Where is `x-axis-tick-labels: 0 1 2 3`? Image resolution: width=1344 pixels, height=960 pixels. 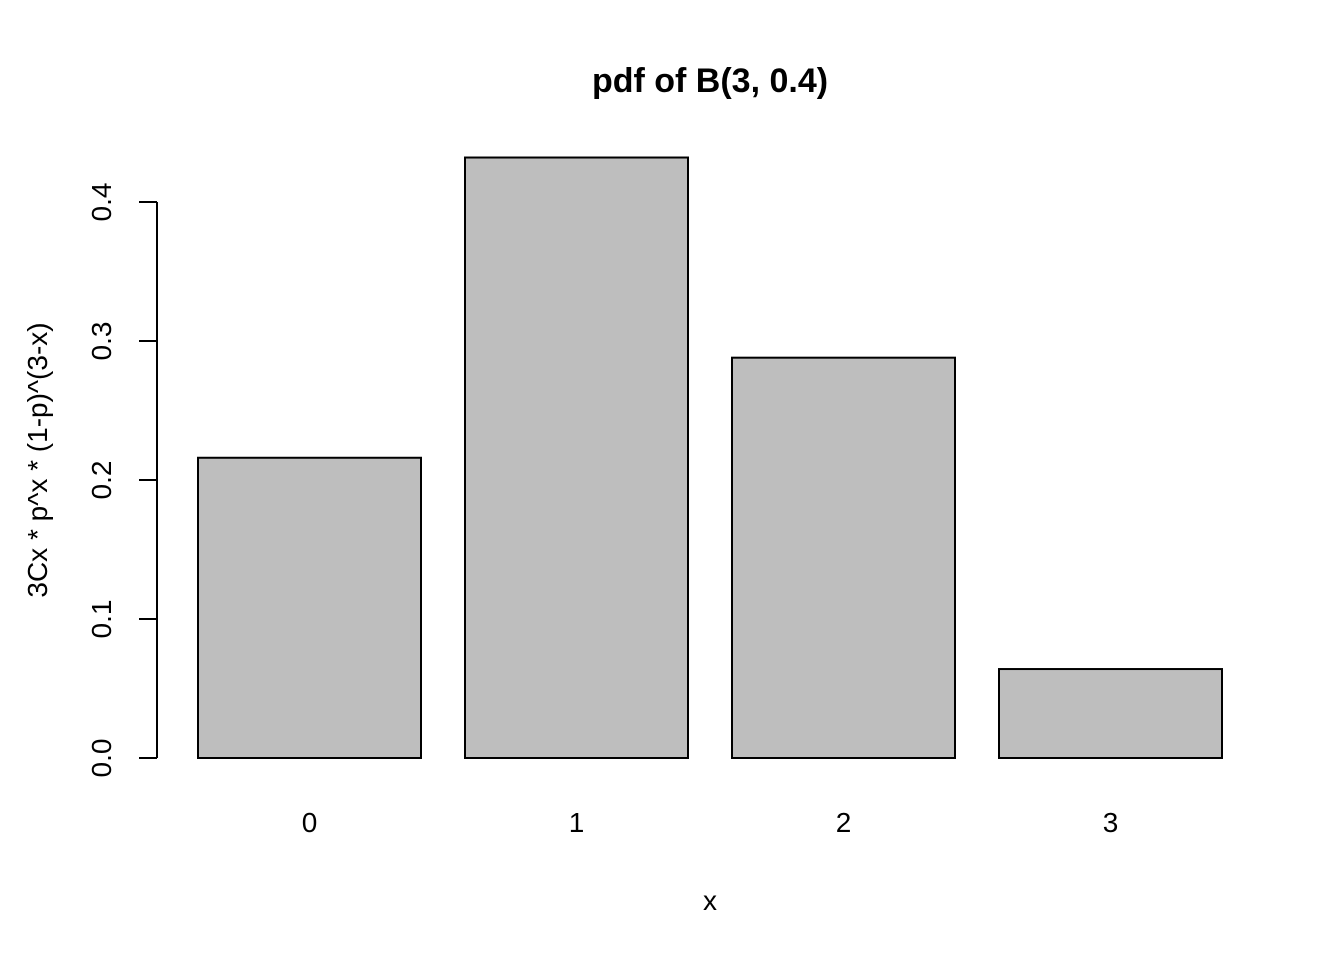 x-axis-tick-labels: 0 1 2 3 is located at coordinates (710, 822).